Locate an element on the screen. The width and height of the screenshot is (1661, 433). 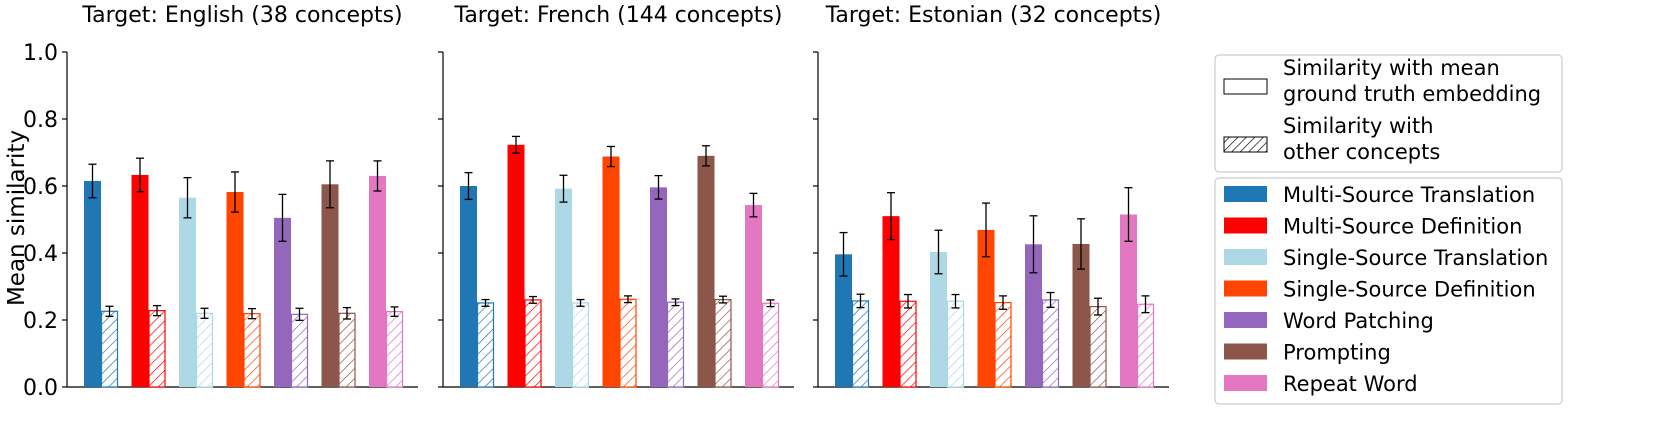
y-tick-label: 1.0 is located at coordinates (40, 53).